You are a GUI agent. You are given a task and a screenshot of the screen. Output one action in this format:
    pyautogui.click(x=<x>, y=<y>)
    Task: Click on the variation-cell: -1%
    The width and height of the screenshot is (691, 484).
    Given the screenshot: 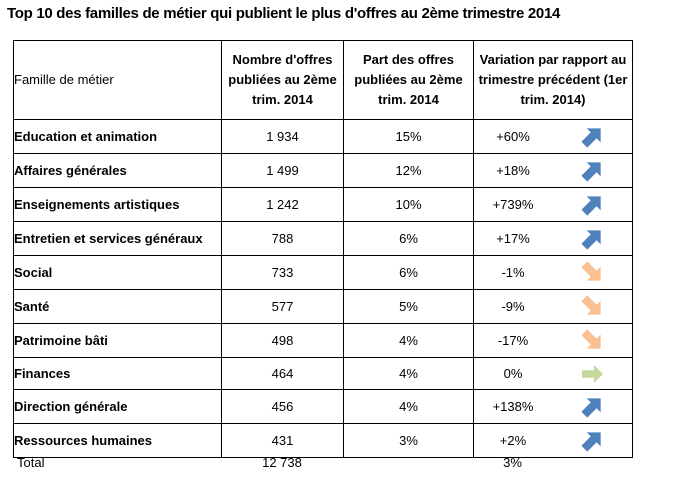 What is the action you would take?
    pyautogui.click(x=553, y=272)
    